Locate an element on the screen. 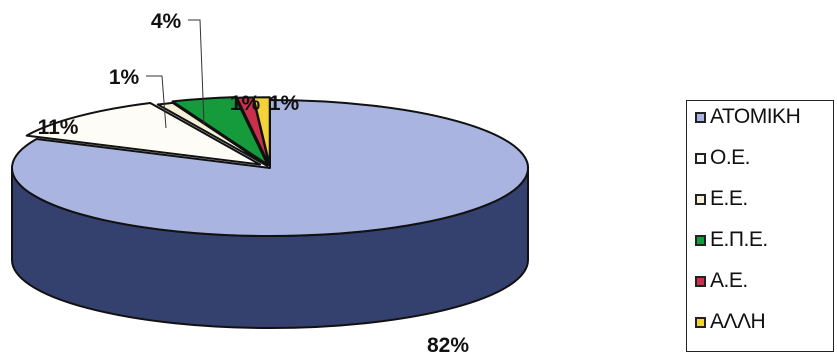 The image size is (837, 361). legend-item-2: Ε.Ε. is located at coordinates (721, 199).